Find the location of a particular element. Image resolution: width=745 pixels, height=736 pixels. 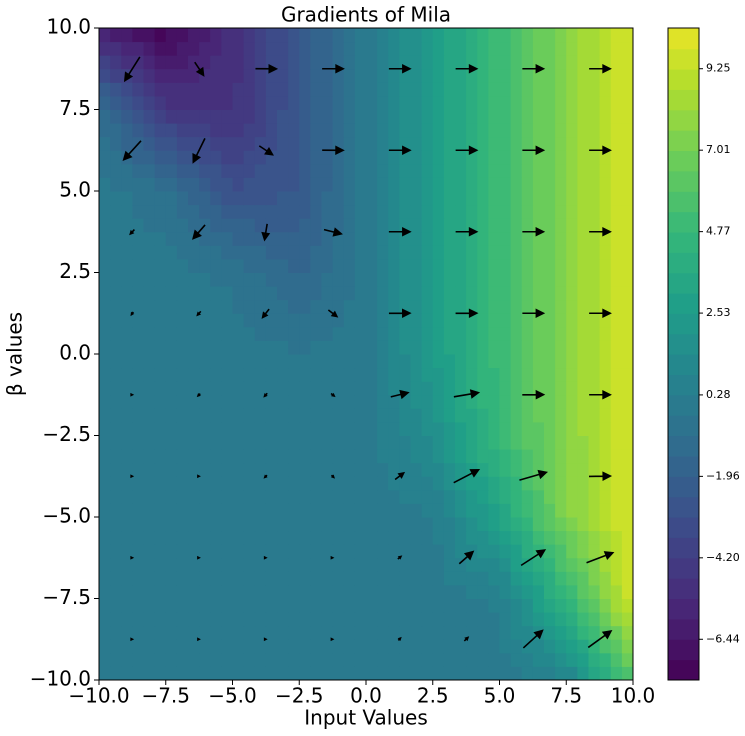

colorbar-band is located at coordinates (683, 202).